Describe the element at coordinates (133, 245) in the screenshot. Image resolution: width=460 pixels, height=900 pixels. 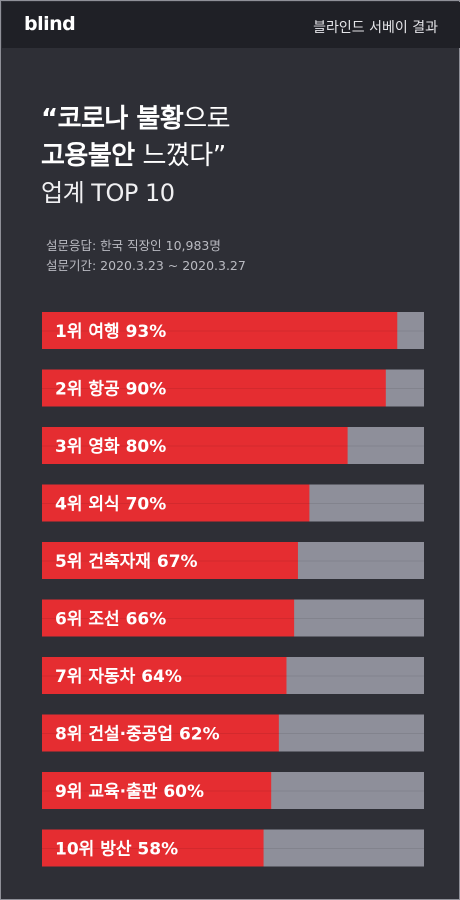
I see `survey-respondents: 설문응답: 한국 직장인 10,983명` at that location.